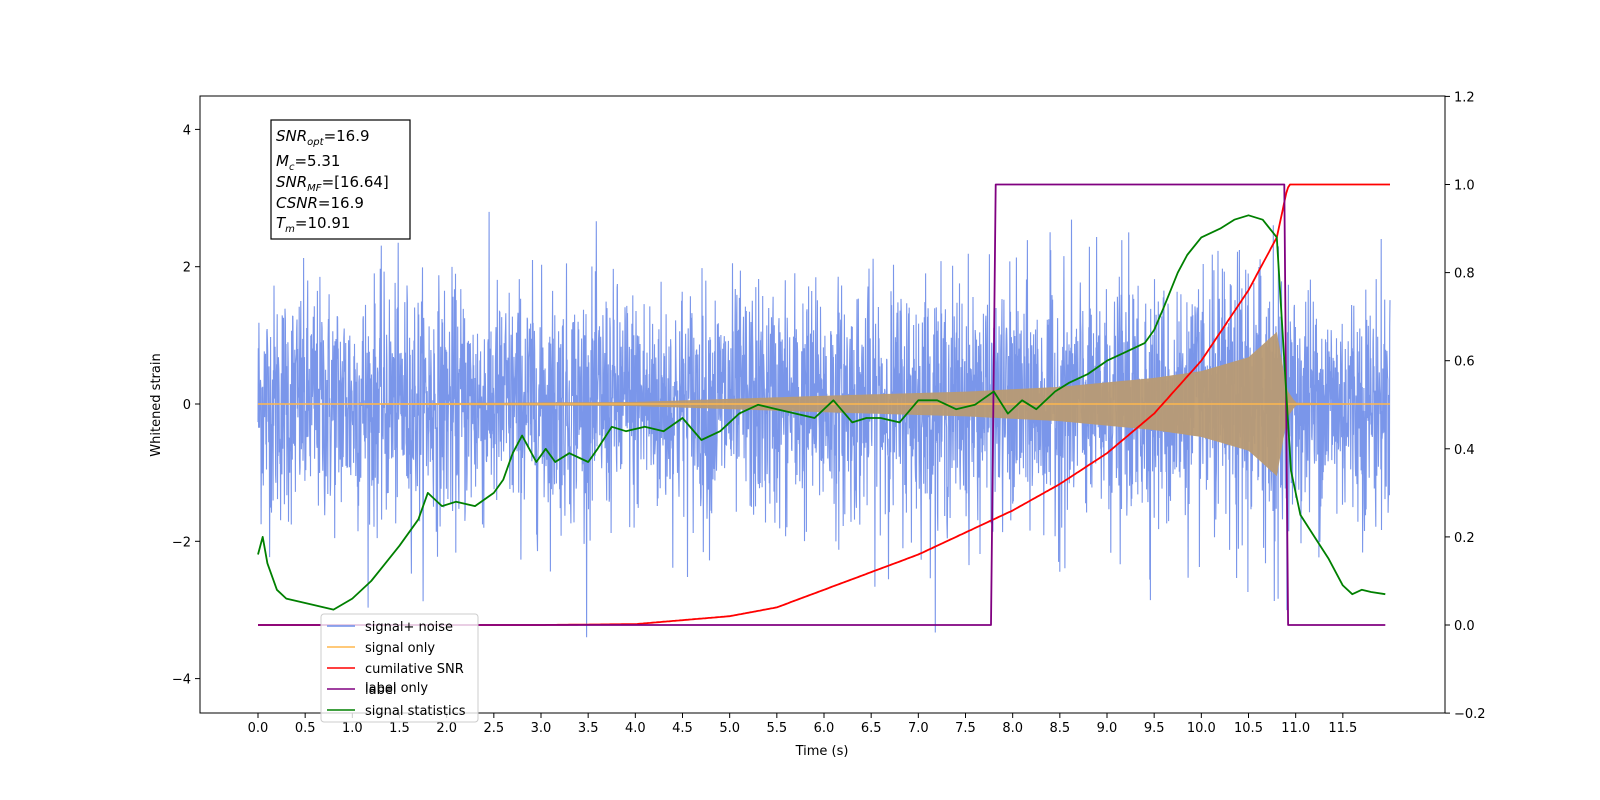 The width and height of the screenshot is (1600, 800). I want to click on y2-tick-label: 1.2, so click(1464, 97).